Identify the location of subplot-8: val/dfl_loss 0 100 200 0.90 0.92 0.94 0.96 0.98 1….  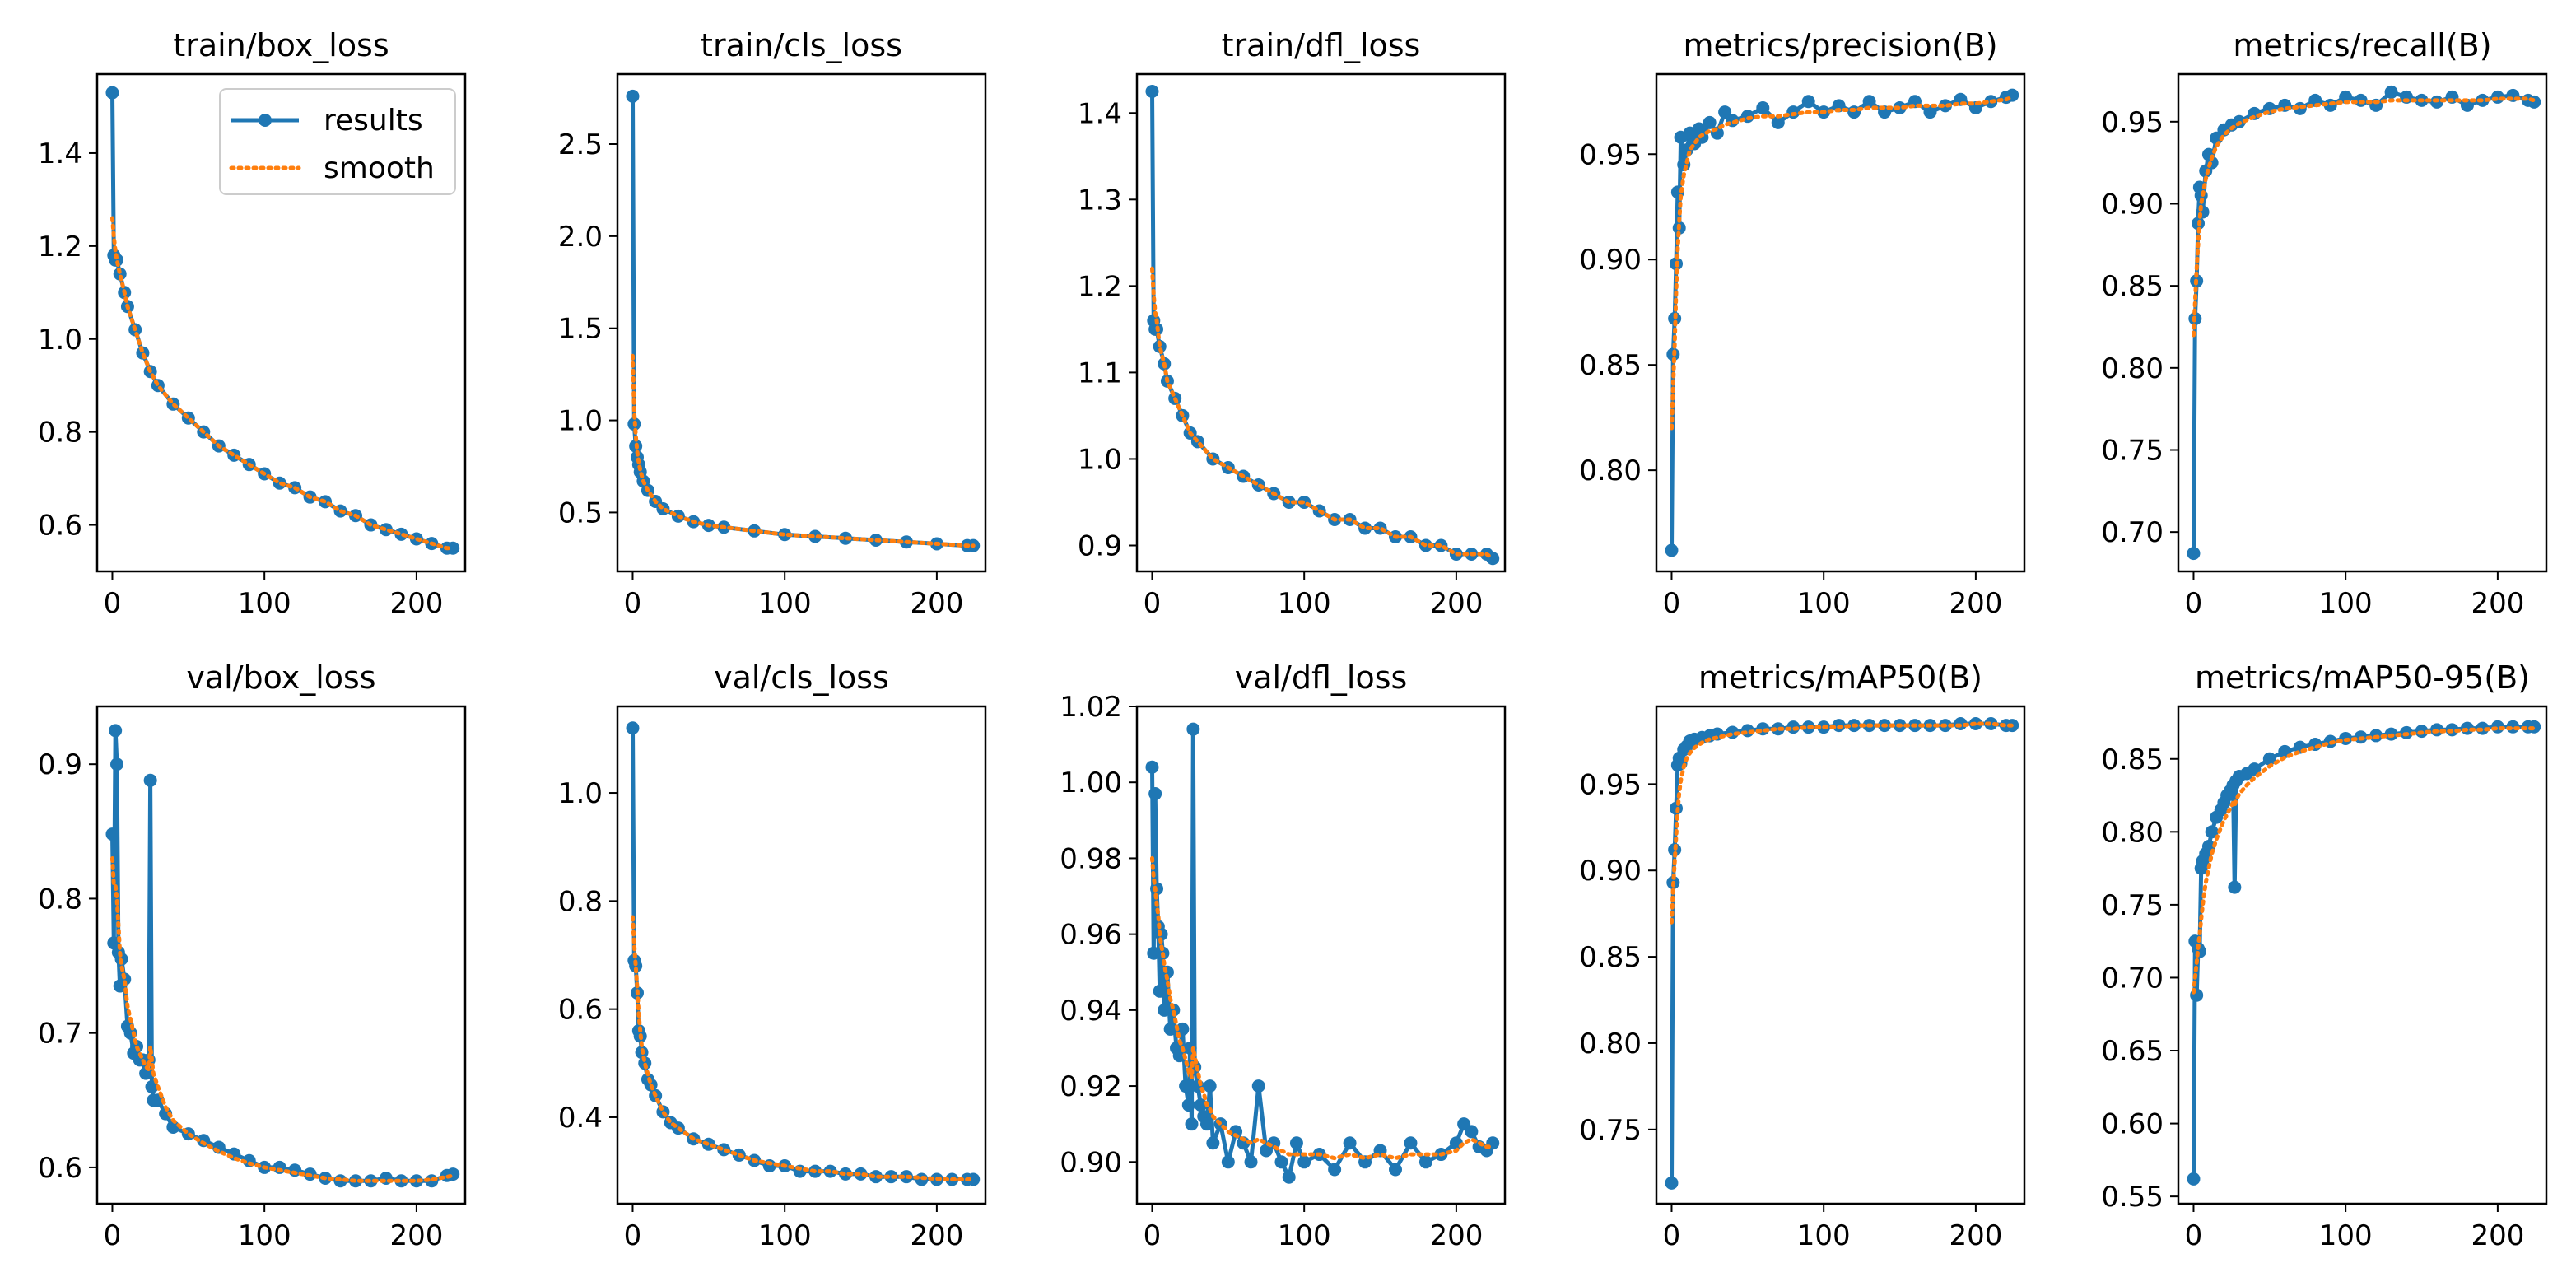
(1283, 955).